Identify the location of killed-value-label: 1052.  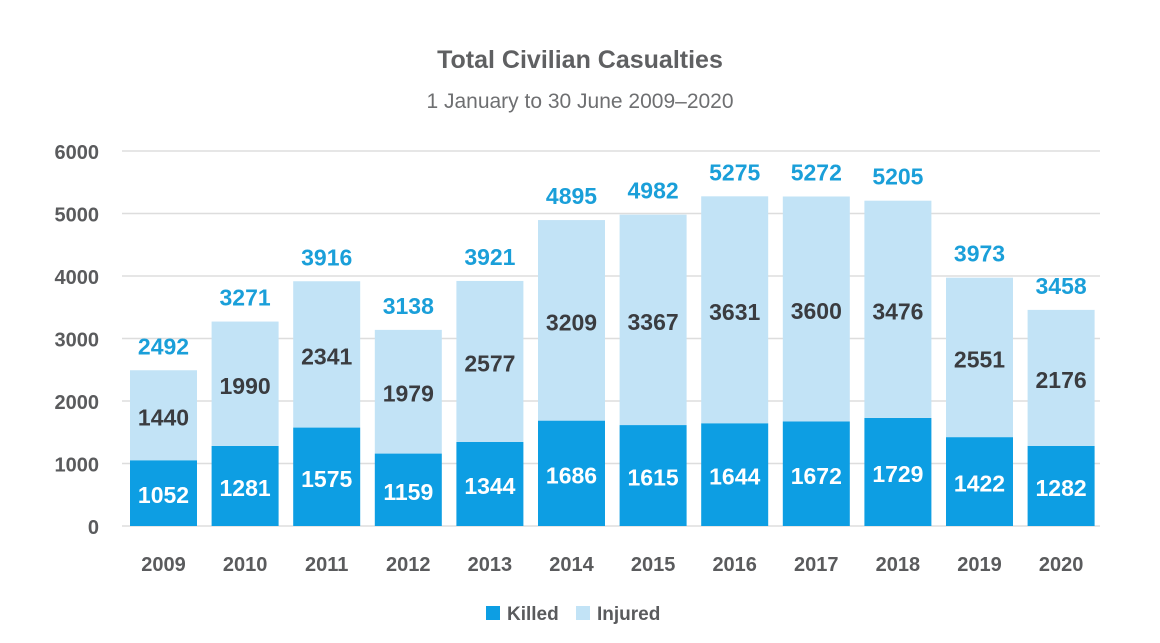
(163, 495).